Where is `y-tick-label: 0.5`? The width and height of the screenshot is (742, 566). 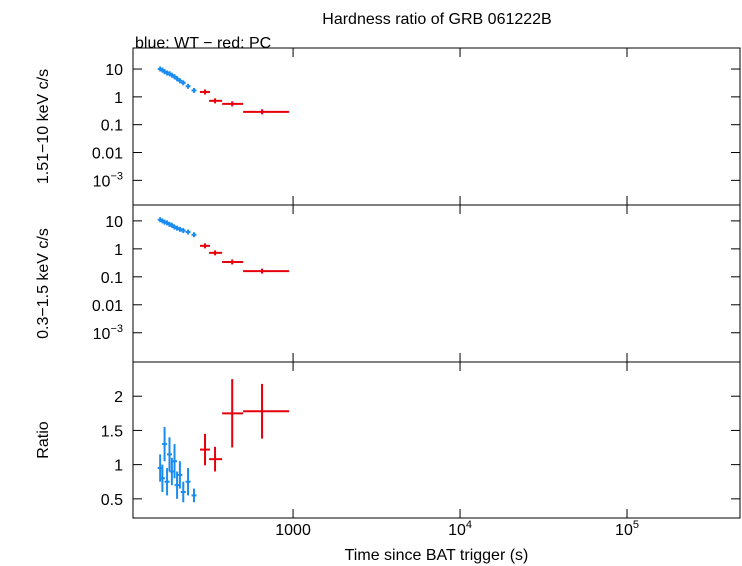
y-tick-label: 0.5 is located at coordinates (112, 500).